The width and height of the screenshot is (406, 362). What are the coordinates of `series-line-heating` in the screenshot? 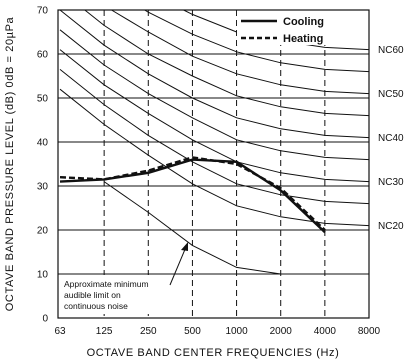 It's located at (192, 193).